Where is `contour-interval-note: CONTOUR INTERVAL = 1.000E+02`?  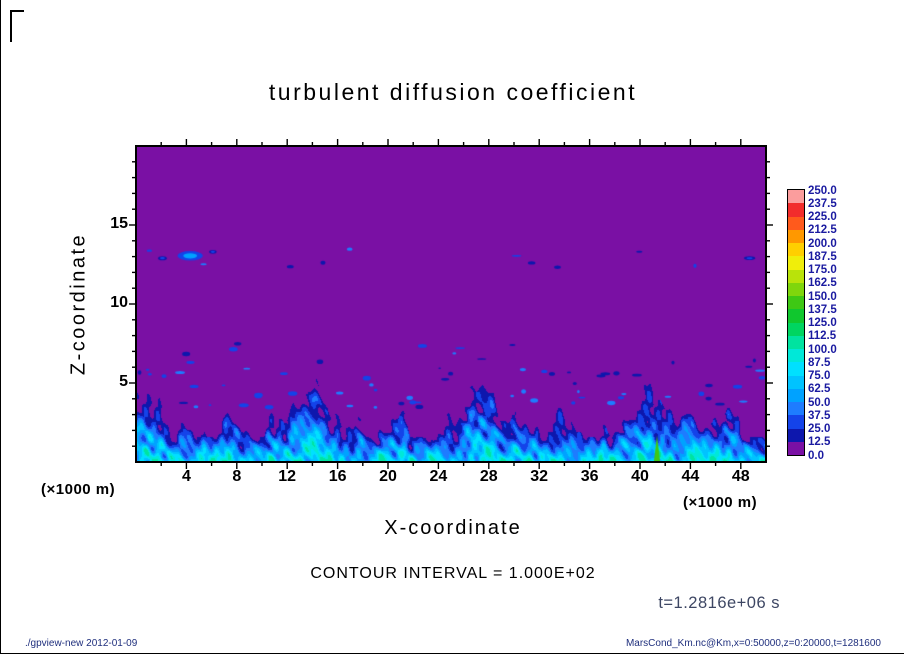
contour-interval-note: CONTOUR INTERVAL = 1.000E+02 is located at coordinates (453, 573).